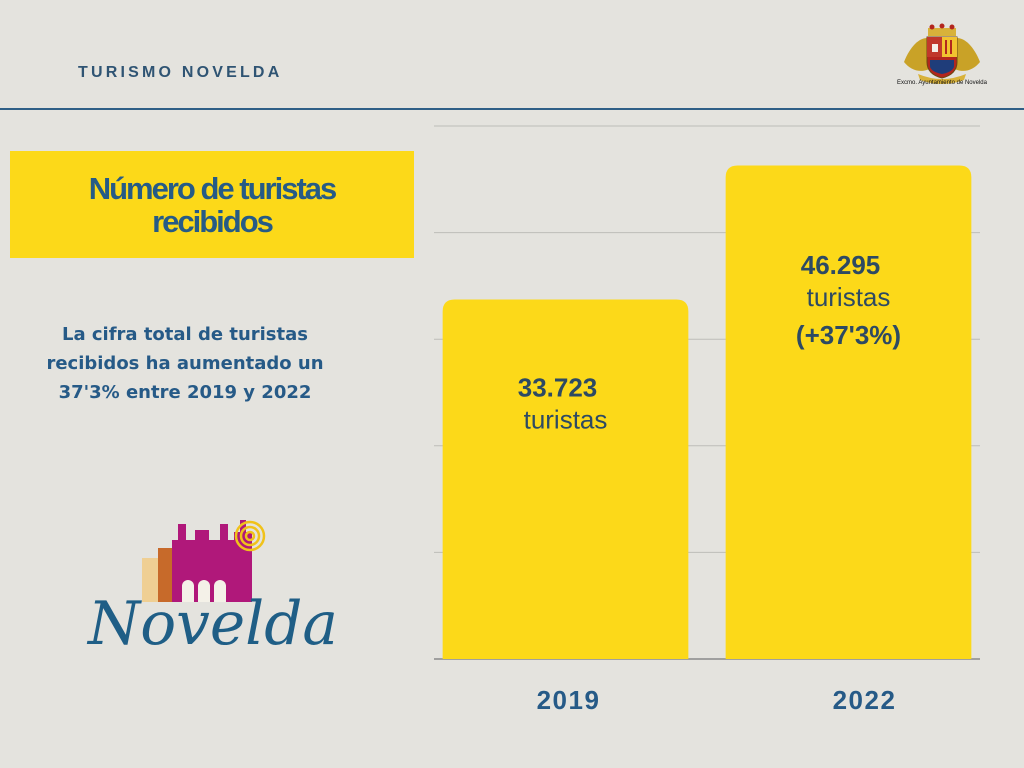 This screenshot has height=768, width=1024. Describe the element at coordinates (180, 72) in the screenshot. I see `brand-title: TURISMO NOVELDA` at that location.